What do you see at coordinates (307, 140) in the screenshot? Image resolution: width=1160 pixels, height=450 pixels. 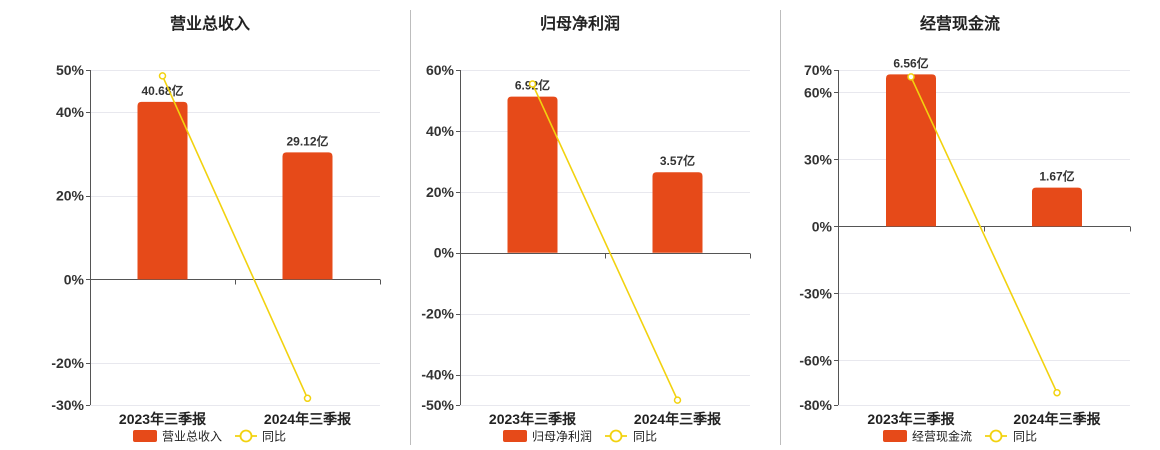 I see `bar-value-label: 29.12亿` at bounding box center [307, 140].